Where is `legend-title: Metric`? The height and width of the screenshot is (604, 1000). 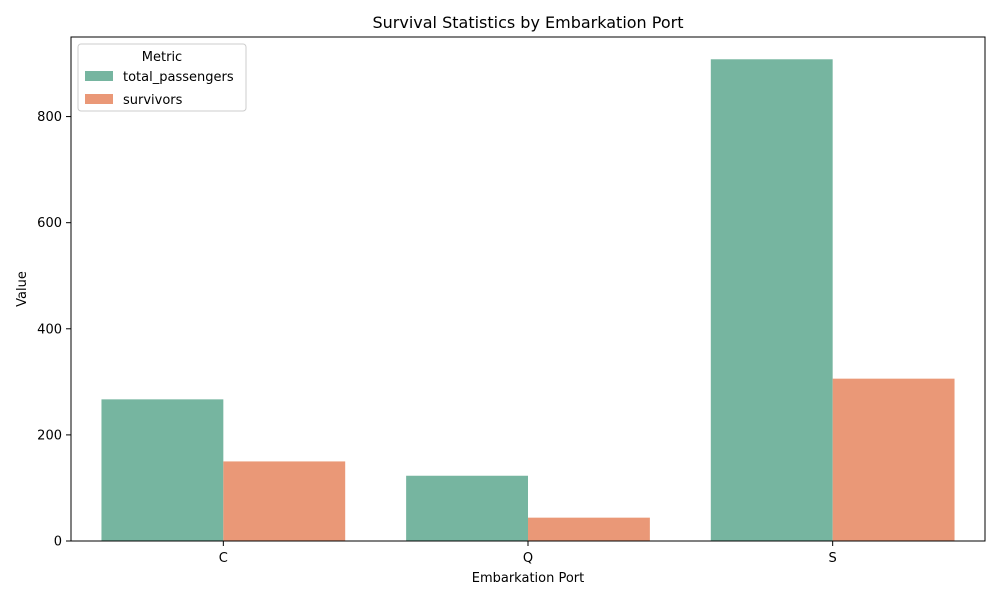
legend-title: Metric is located at coordinates (162, 57).